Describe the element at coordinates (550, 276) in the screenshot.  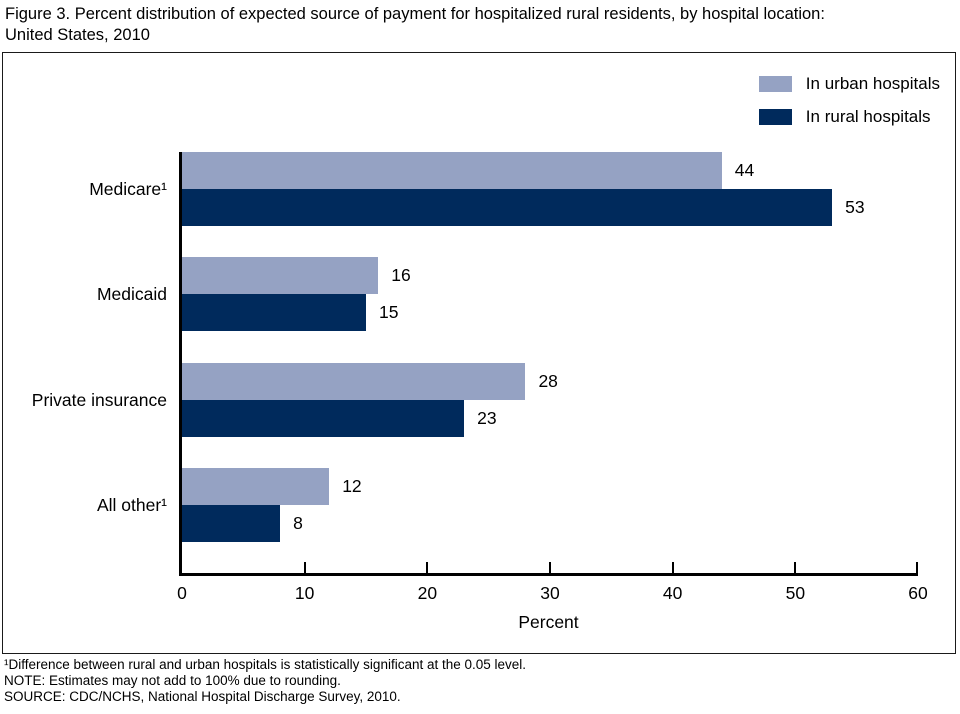
I see `bar-row: 16` at that location.